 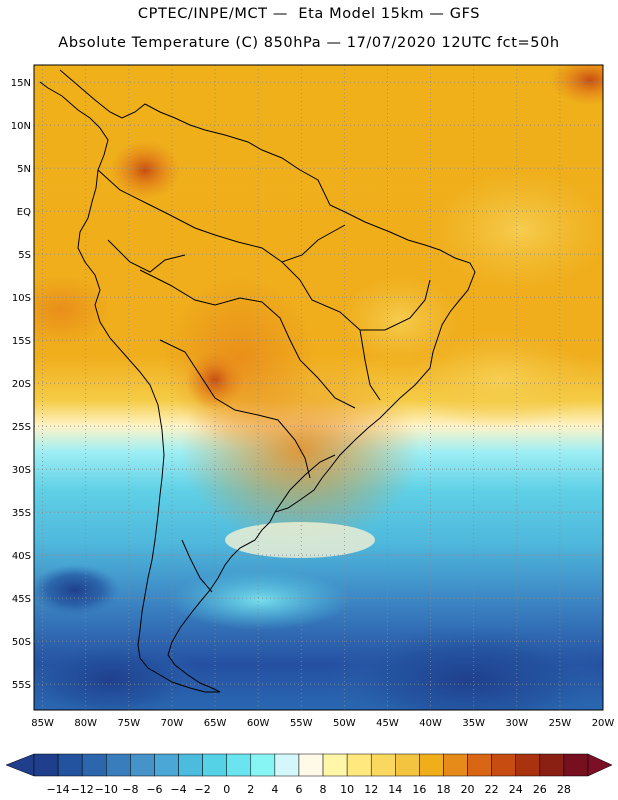 I want to click on colorbar-label: −10, so click(x=106, y=789).